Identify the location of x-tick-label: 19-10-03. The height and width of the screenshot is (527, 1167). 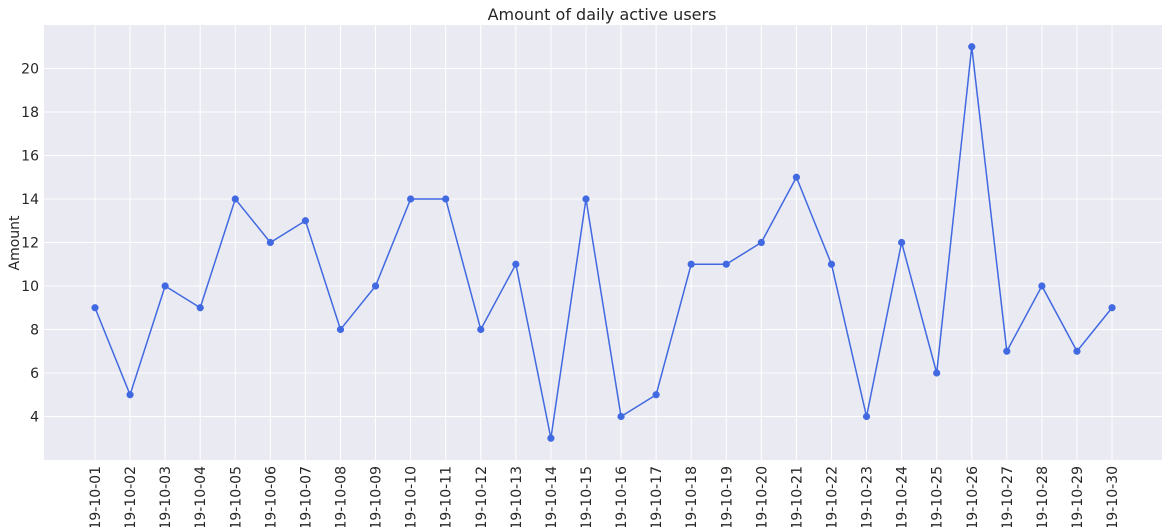
(166, 496).